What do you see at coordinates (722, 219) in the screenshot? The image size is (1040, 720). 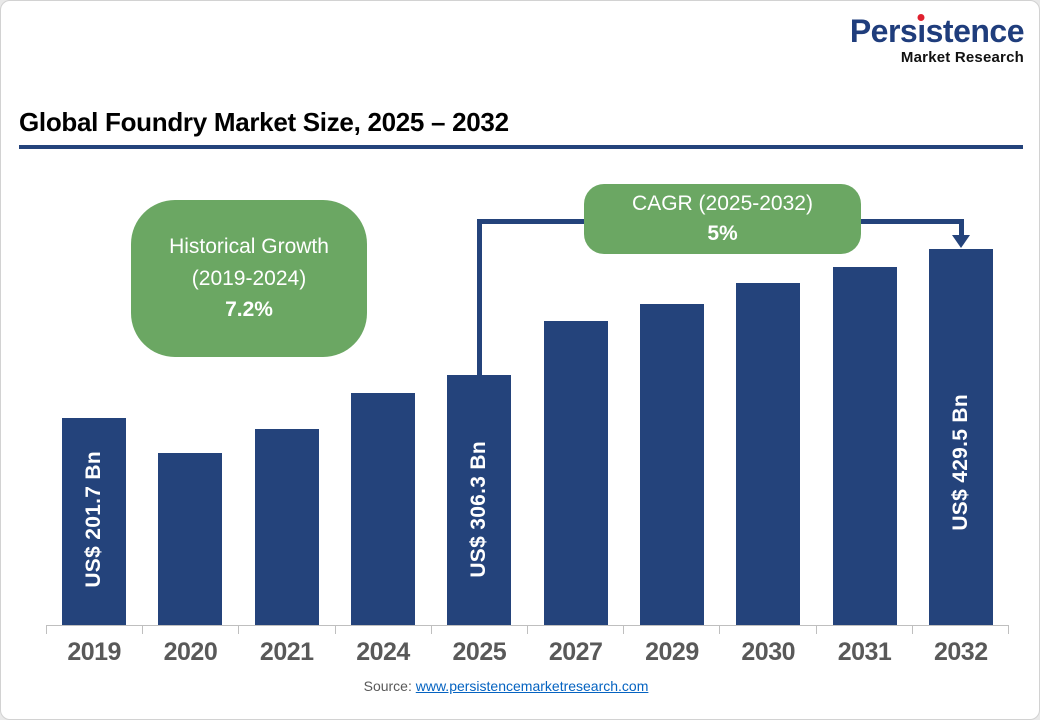 I see `cagr-callout: CAGR (2025-2032) 5%` at bounding box center [722, 219].